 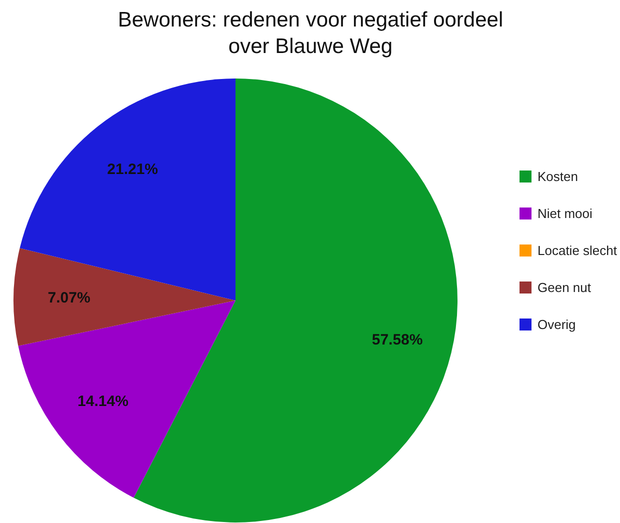 I want to click on chart-title: Bewoners: redenen voor negatief oordeel over Blauwe Weg, so click(x=311, y=33).